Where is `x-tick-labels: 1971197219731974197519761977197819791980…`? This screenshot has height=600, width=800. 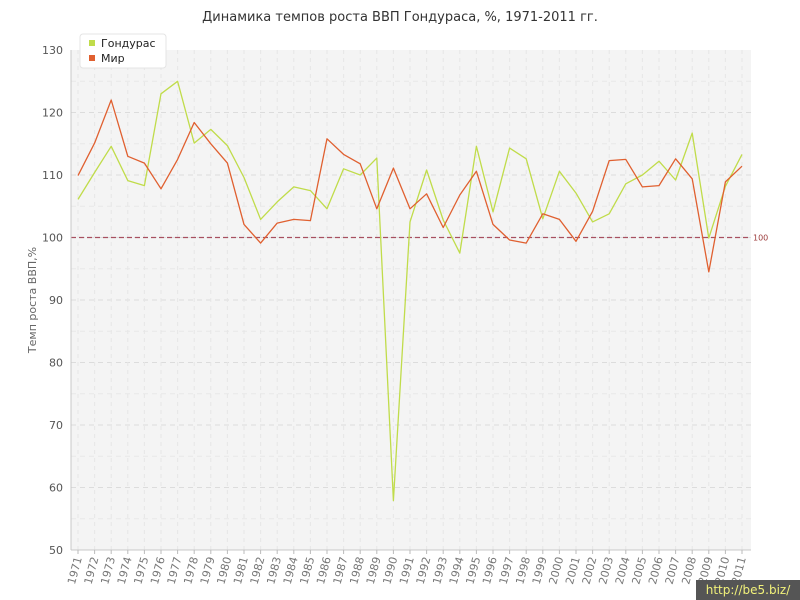
x-tick-labels: 1971197219731974197519761977197819791980… is located at coordinates (407, 568).